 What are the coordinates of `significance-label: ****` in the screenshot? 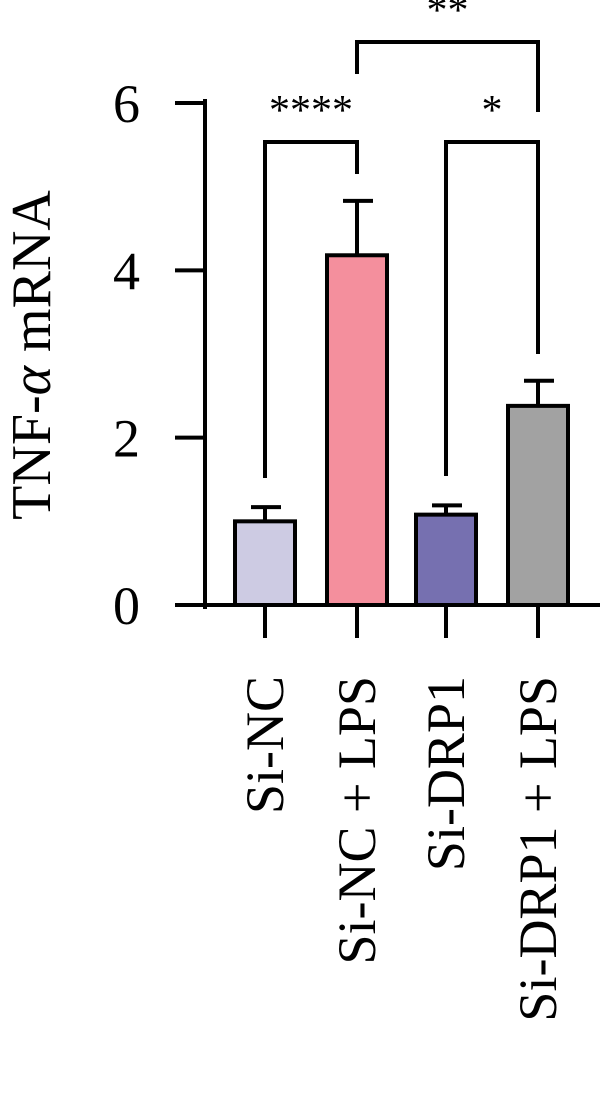 It's located at (311, 111).